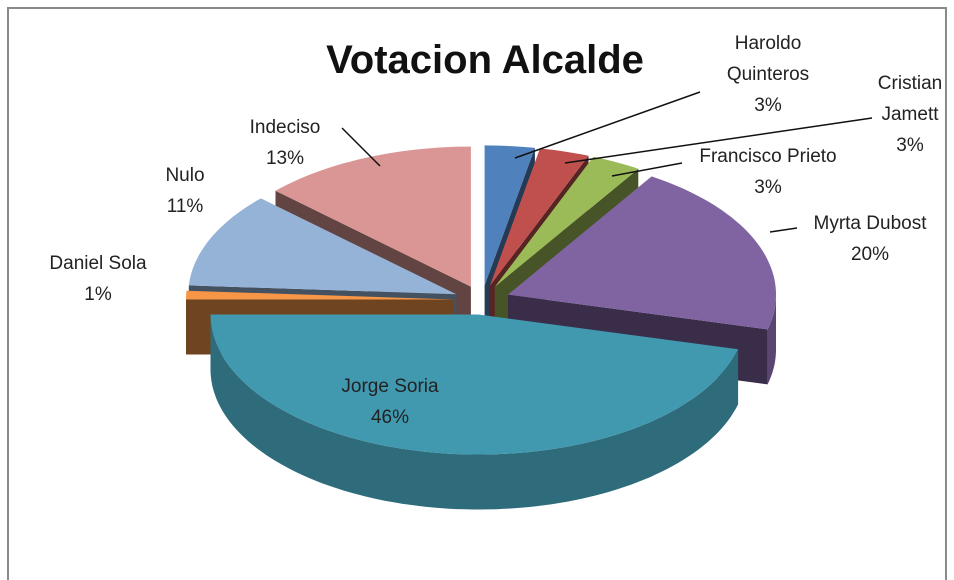 Image resolution: width=954 pixels, height=580 pixels. Describe the element at coordinates (285, 143) in the screenshot. I see `data-label: Indeciso 13%` at that location.